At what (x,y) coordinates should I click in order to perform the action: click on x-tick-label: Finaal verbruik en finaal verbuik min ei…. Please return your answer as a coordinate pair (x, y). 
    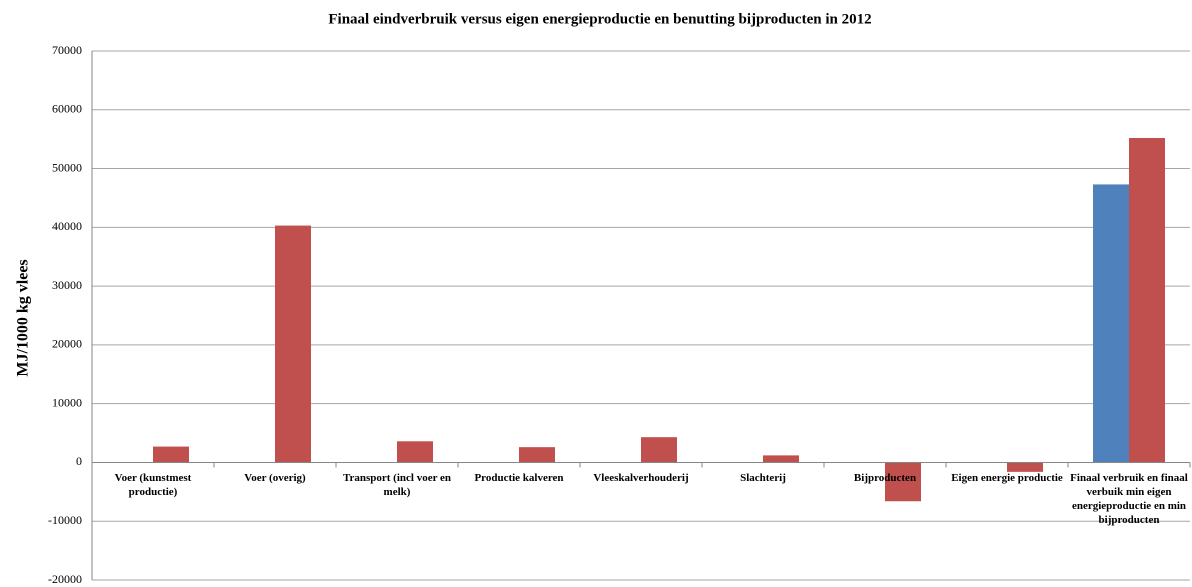
    Looking at the image, I should click on (1129, 499).